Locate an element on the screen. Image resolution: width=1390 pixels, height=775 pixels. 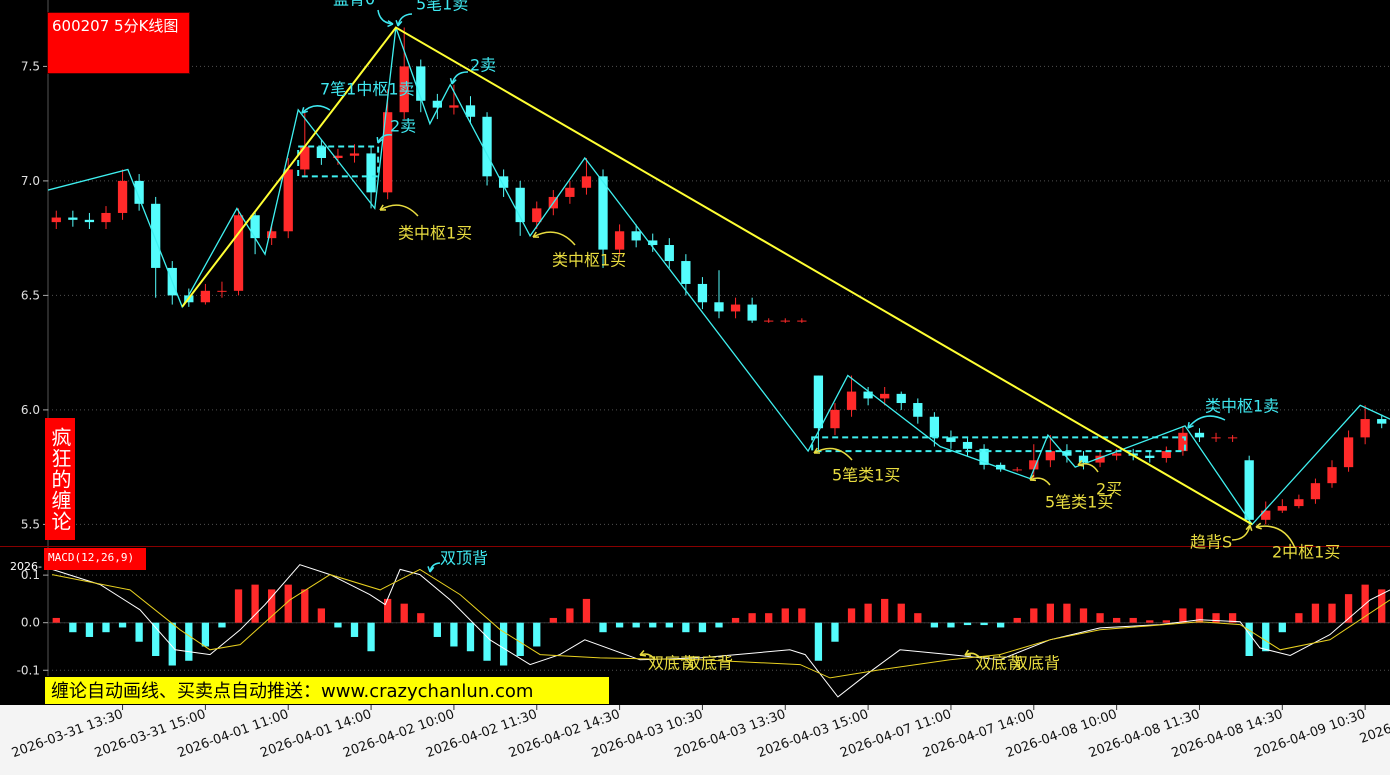
annotation: 5笔类1买 is located at coordinates (866, 475).